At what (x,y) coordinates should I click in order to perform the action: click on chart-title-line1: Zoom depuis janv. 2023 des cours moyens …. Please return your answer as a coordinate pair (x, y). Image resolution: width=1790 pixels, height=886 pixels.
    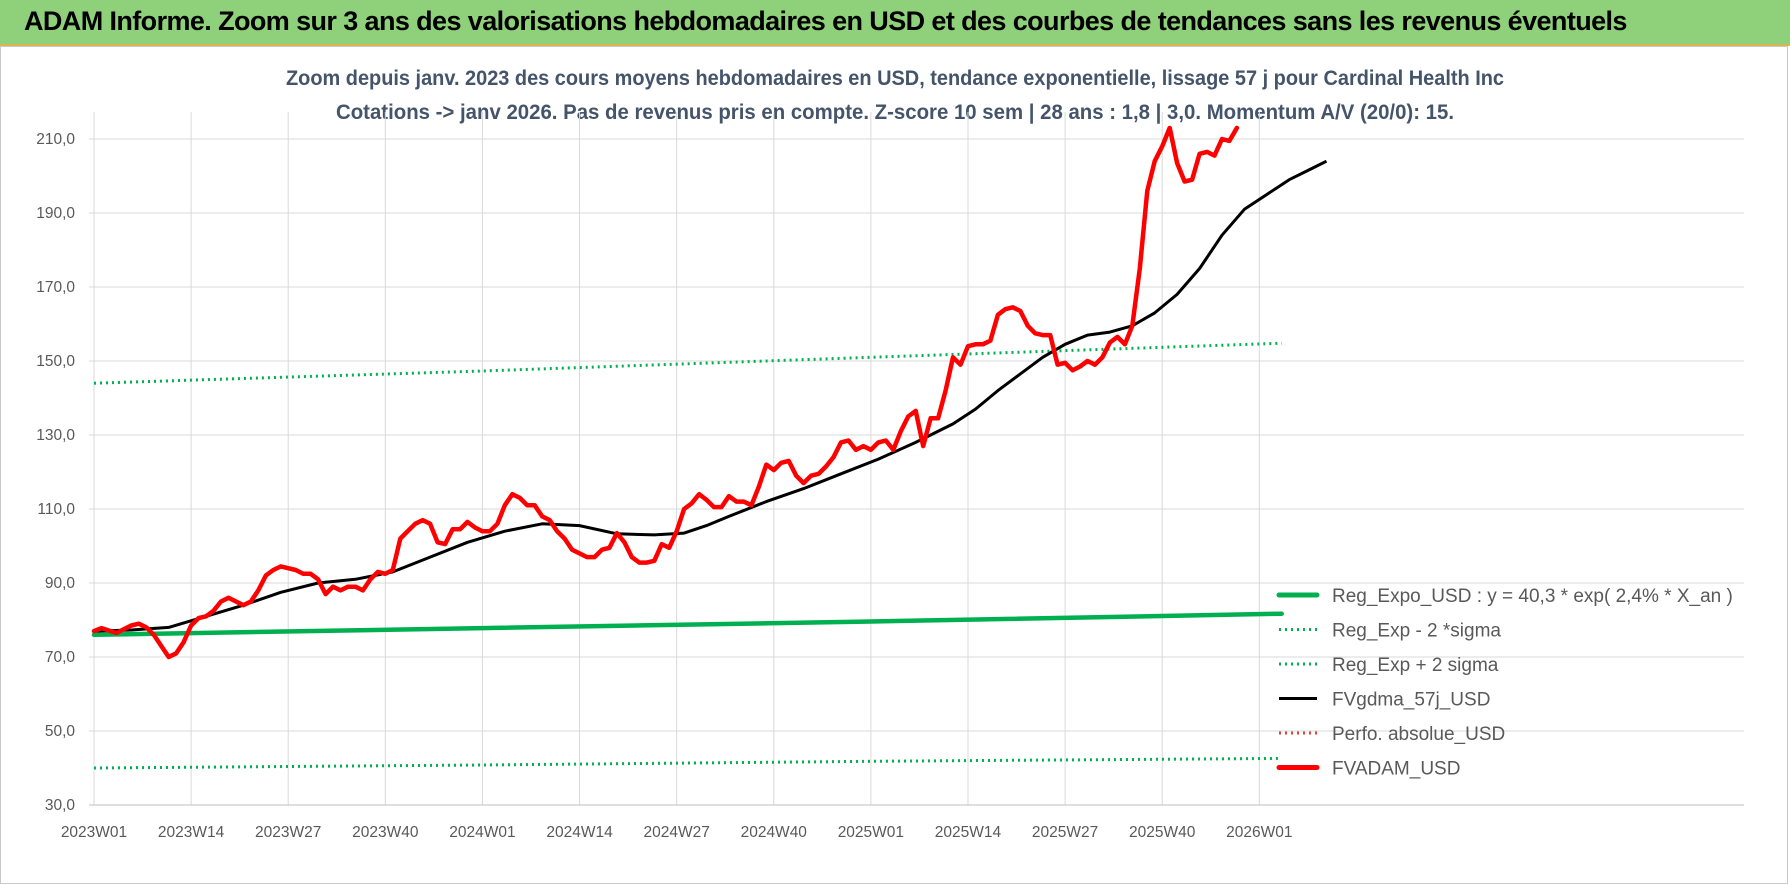
    Looking at the image, I should click on (895, 78).